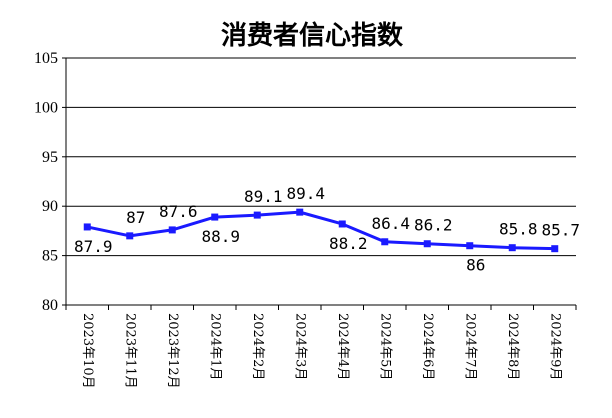 The height and width of the screenshot is (418, 612). I want to click on chart-title: 消费者信心指数, so click(312, 36).